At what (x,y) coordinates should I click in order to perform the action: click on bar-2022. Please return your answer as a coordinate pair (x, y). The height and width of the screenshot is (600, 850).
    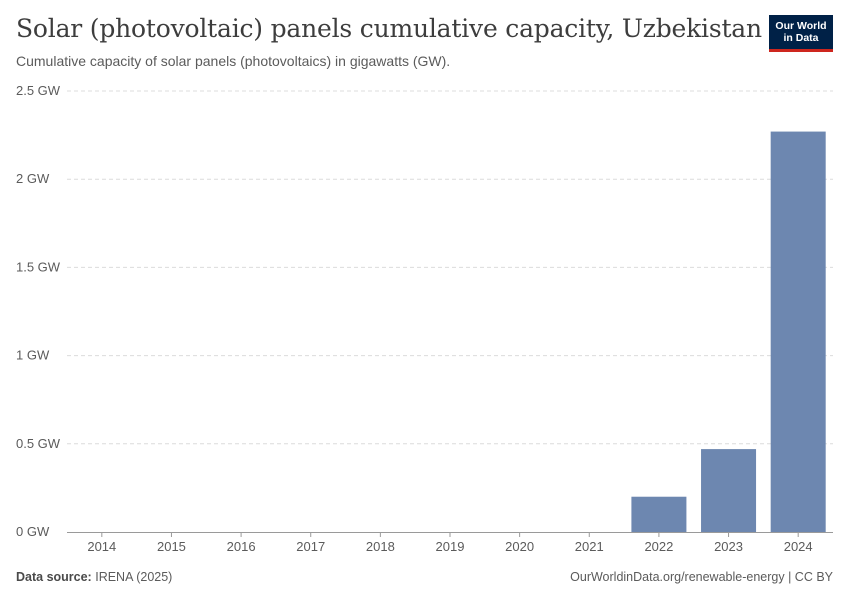
    Looking at the image, I should click on (659, 514).